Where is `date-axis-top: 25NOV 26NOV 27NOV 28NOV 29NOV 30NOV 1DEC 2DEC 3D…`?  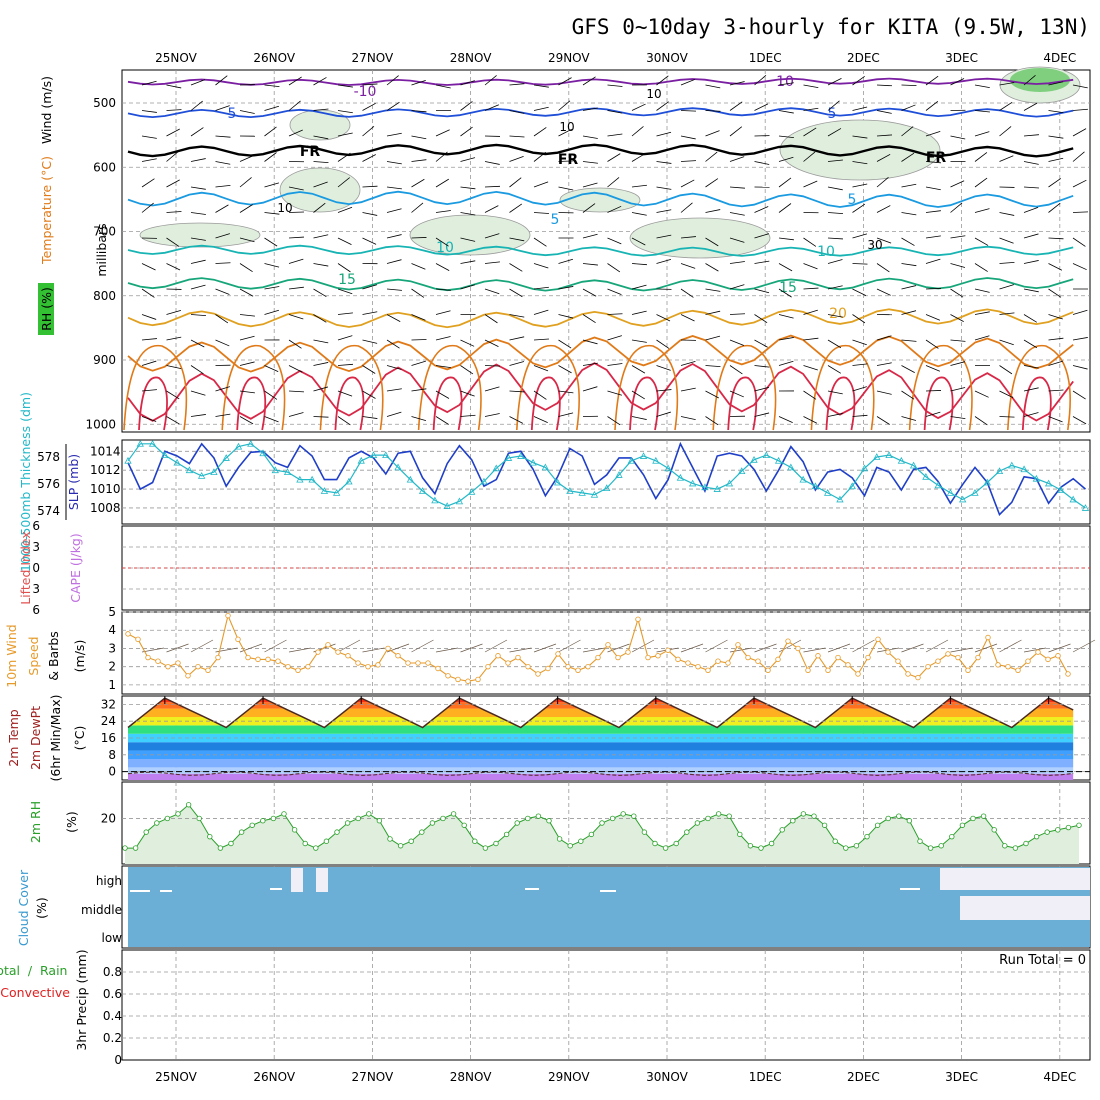 date-axis-top: 25NOV 26NOV 27NOV 28NOV 29NOV 30NOV 1DEC 2DEC 3D… is located at coordinates (615, 58).